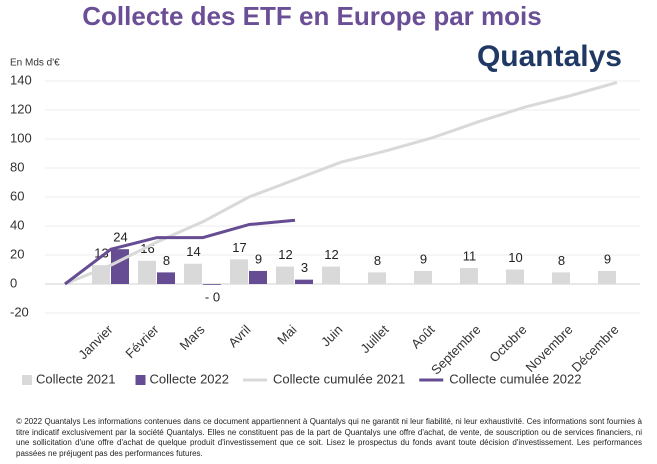 Image resolution: width=657 pixels, height=464 pixels. I want to click on y-tick-label: 40, so click(17, 224).